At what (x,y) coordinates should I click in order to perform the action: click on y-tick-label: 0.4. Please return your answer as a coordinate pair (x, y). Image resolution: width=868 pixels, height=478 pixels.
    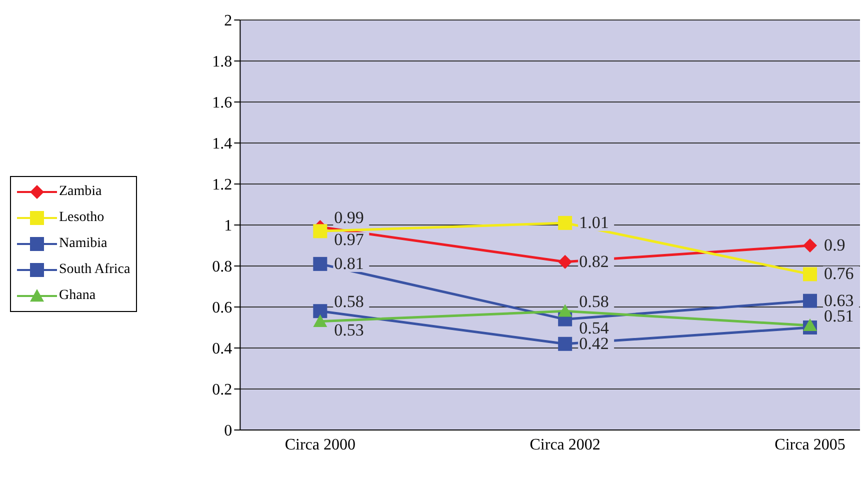
    Looking at the image, I should click on (222, 349).